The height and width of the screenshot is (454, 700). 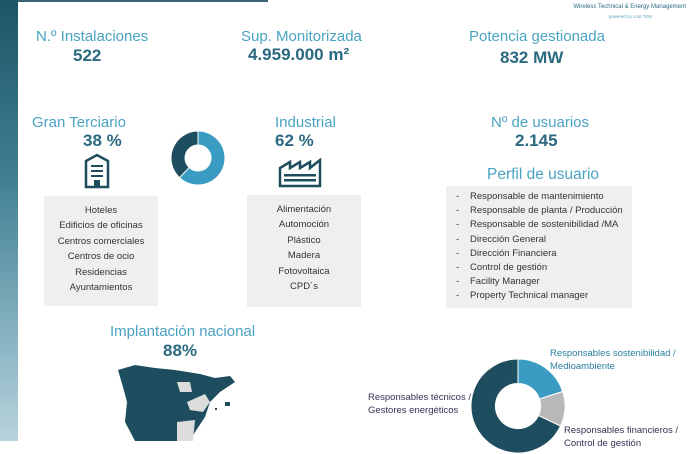 What do you see at coordinates (202, 158) in the screenshot?
I see `pie-slice-industrial` at bounding box center [202, 158].